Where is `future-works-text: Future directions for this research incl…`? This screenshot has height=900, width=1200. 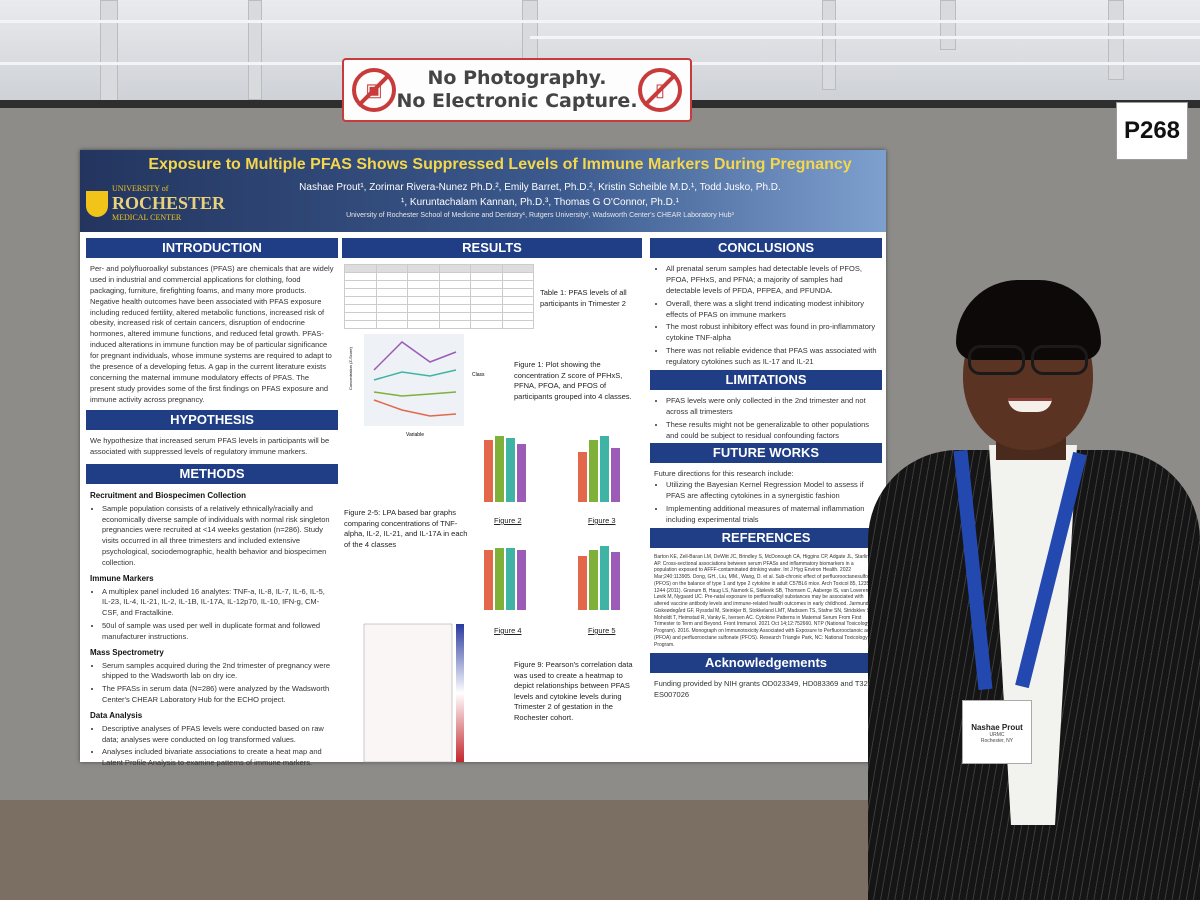
future-works-text: Future directions for this research incl… is located at coordinates (766, 497).